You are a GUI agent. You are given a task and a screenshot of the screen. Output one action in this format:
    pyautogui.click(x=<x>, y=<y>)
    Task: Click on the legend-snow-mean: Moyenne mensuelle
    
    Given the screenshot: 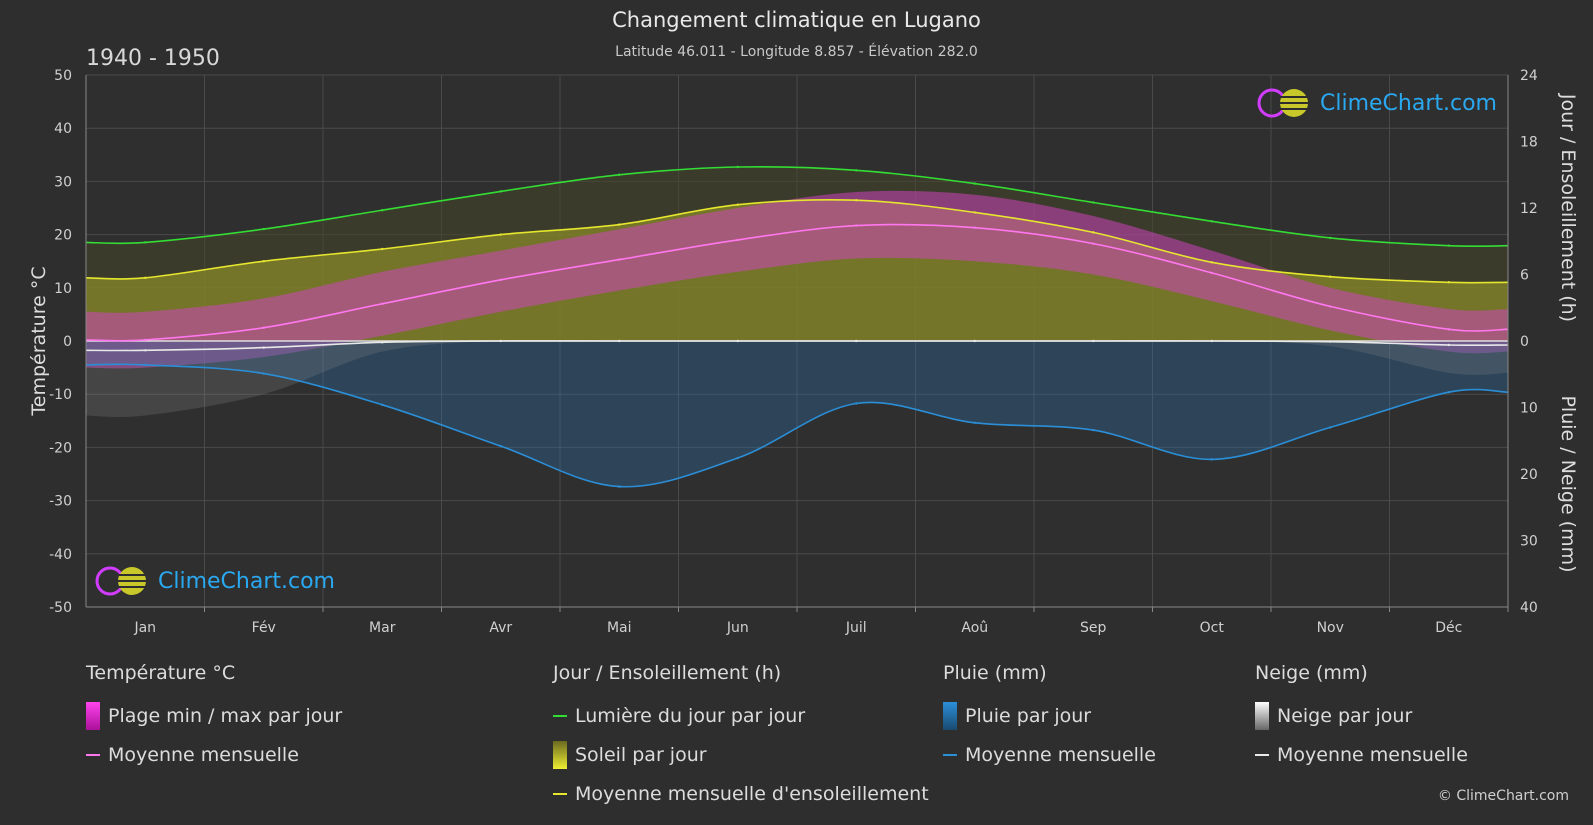 What is the action you would take?
    pyautogui.click(x=1361, y=754)
    